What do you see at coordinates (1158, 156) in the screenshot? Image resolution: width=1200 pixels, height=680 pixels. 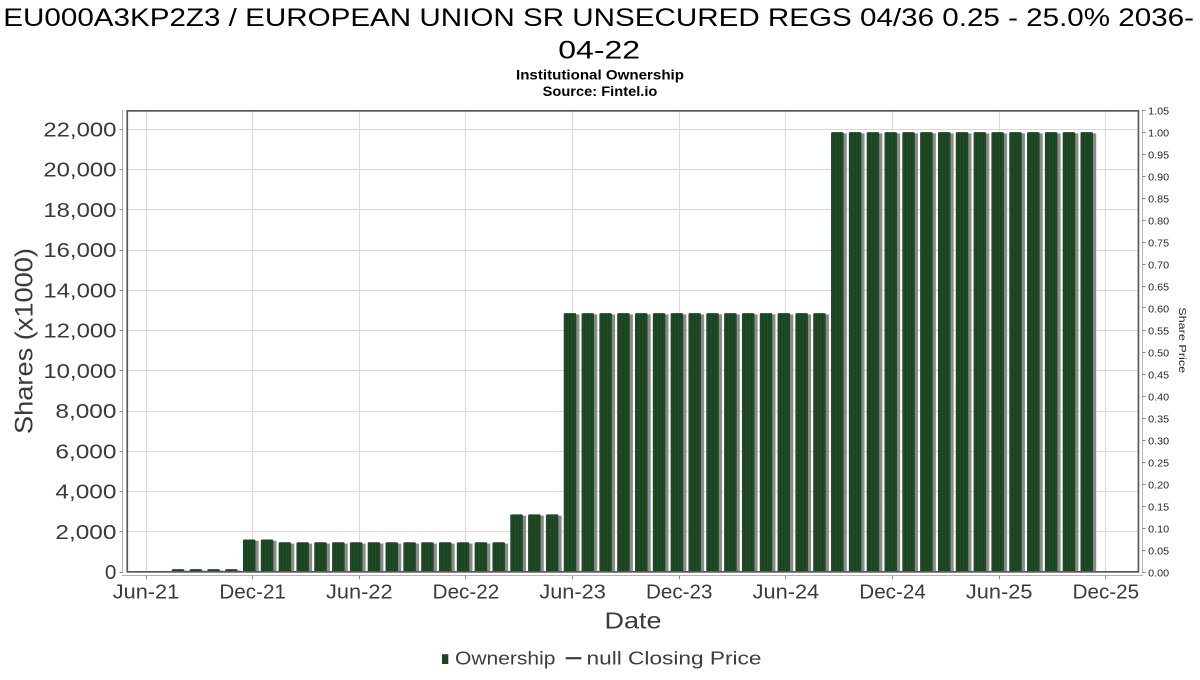 I see `svg-text: 0.95` at bounding box center [1158, 156].